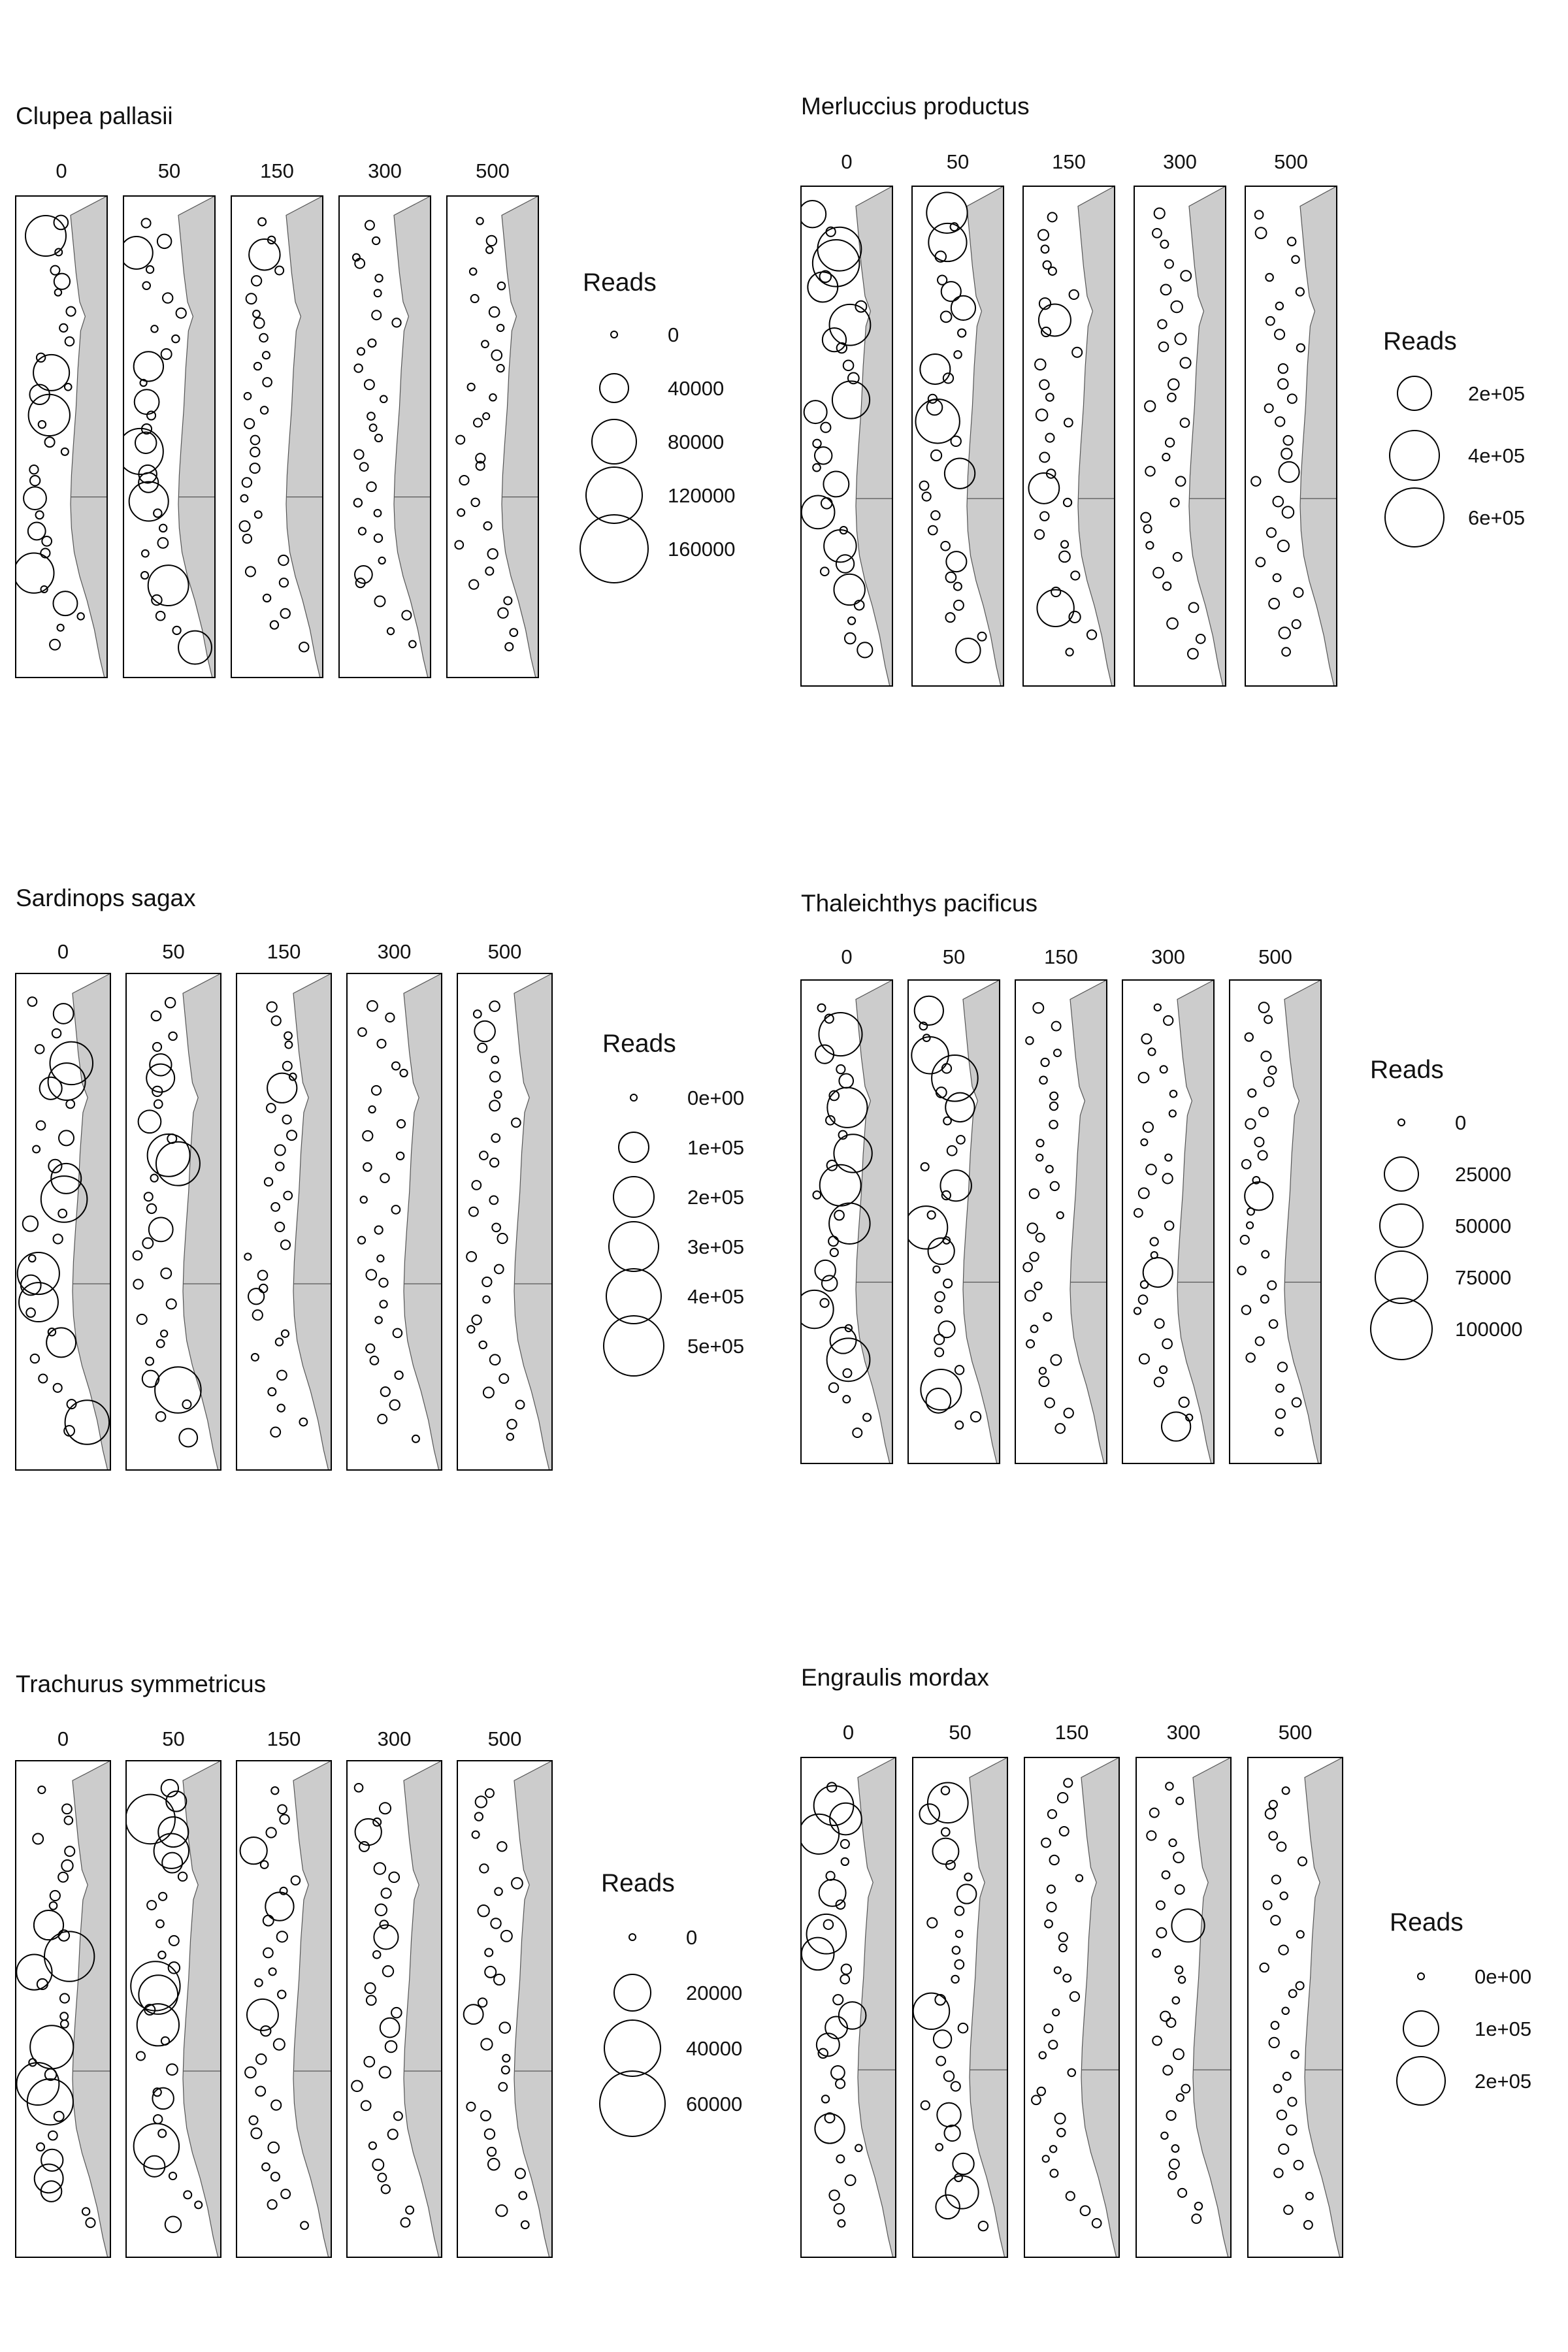 The image size is (1568, 2352). Describe the element at coordinates (1496, 517) in the screenshot. I see `legend-label: 6e+05` at that location.